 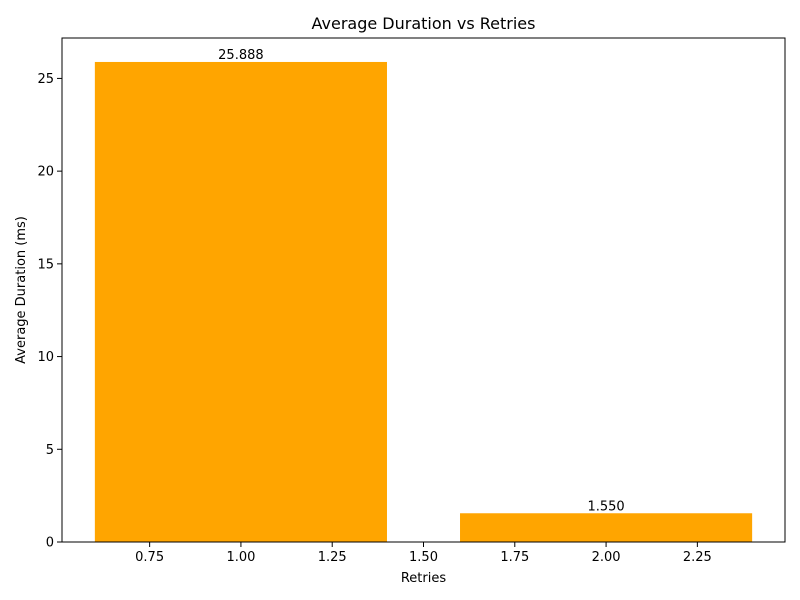 What do you see at coordinates (697, 557) in the screenshot?
I see `x-tick-label: 2.25` at bounding box center [697, 557].